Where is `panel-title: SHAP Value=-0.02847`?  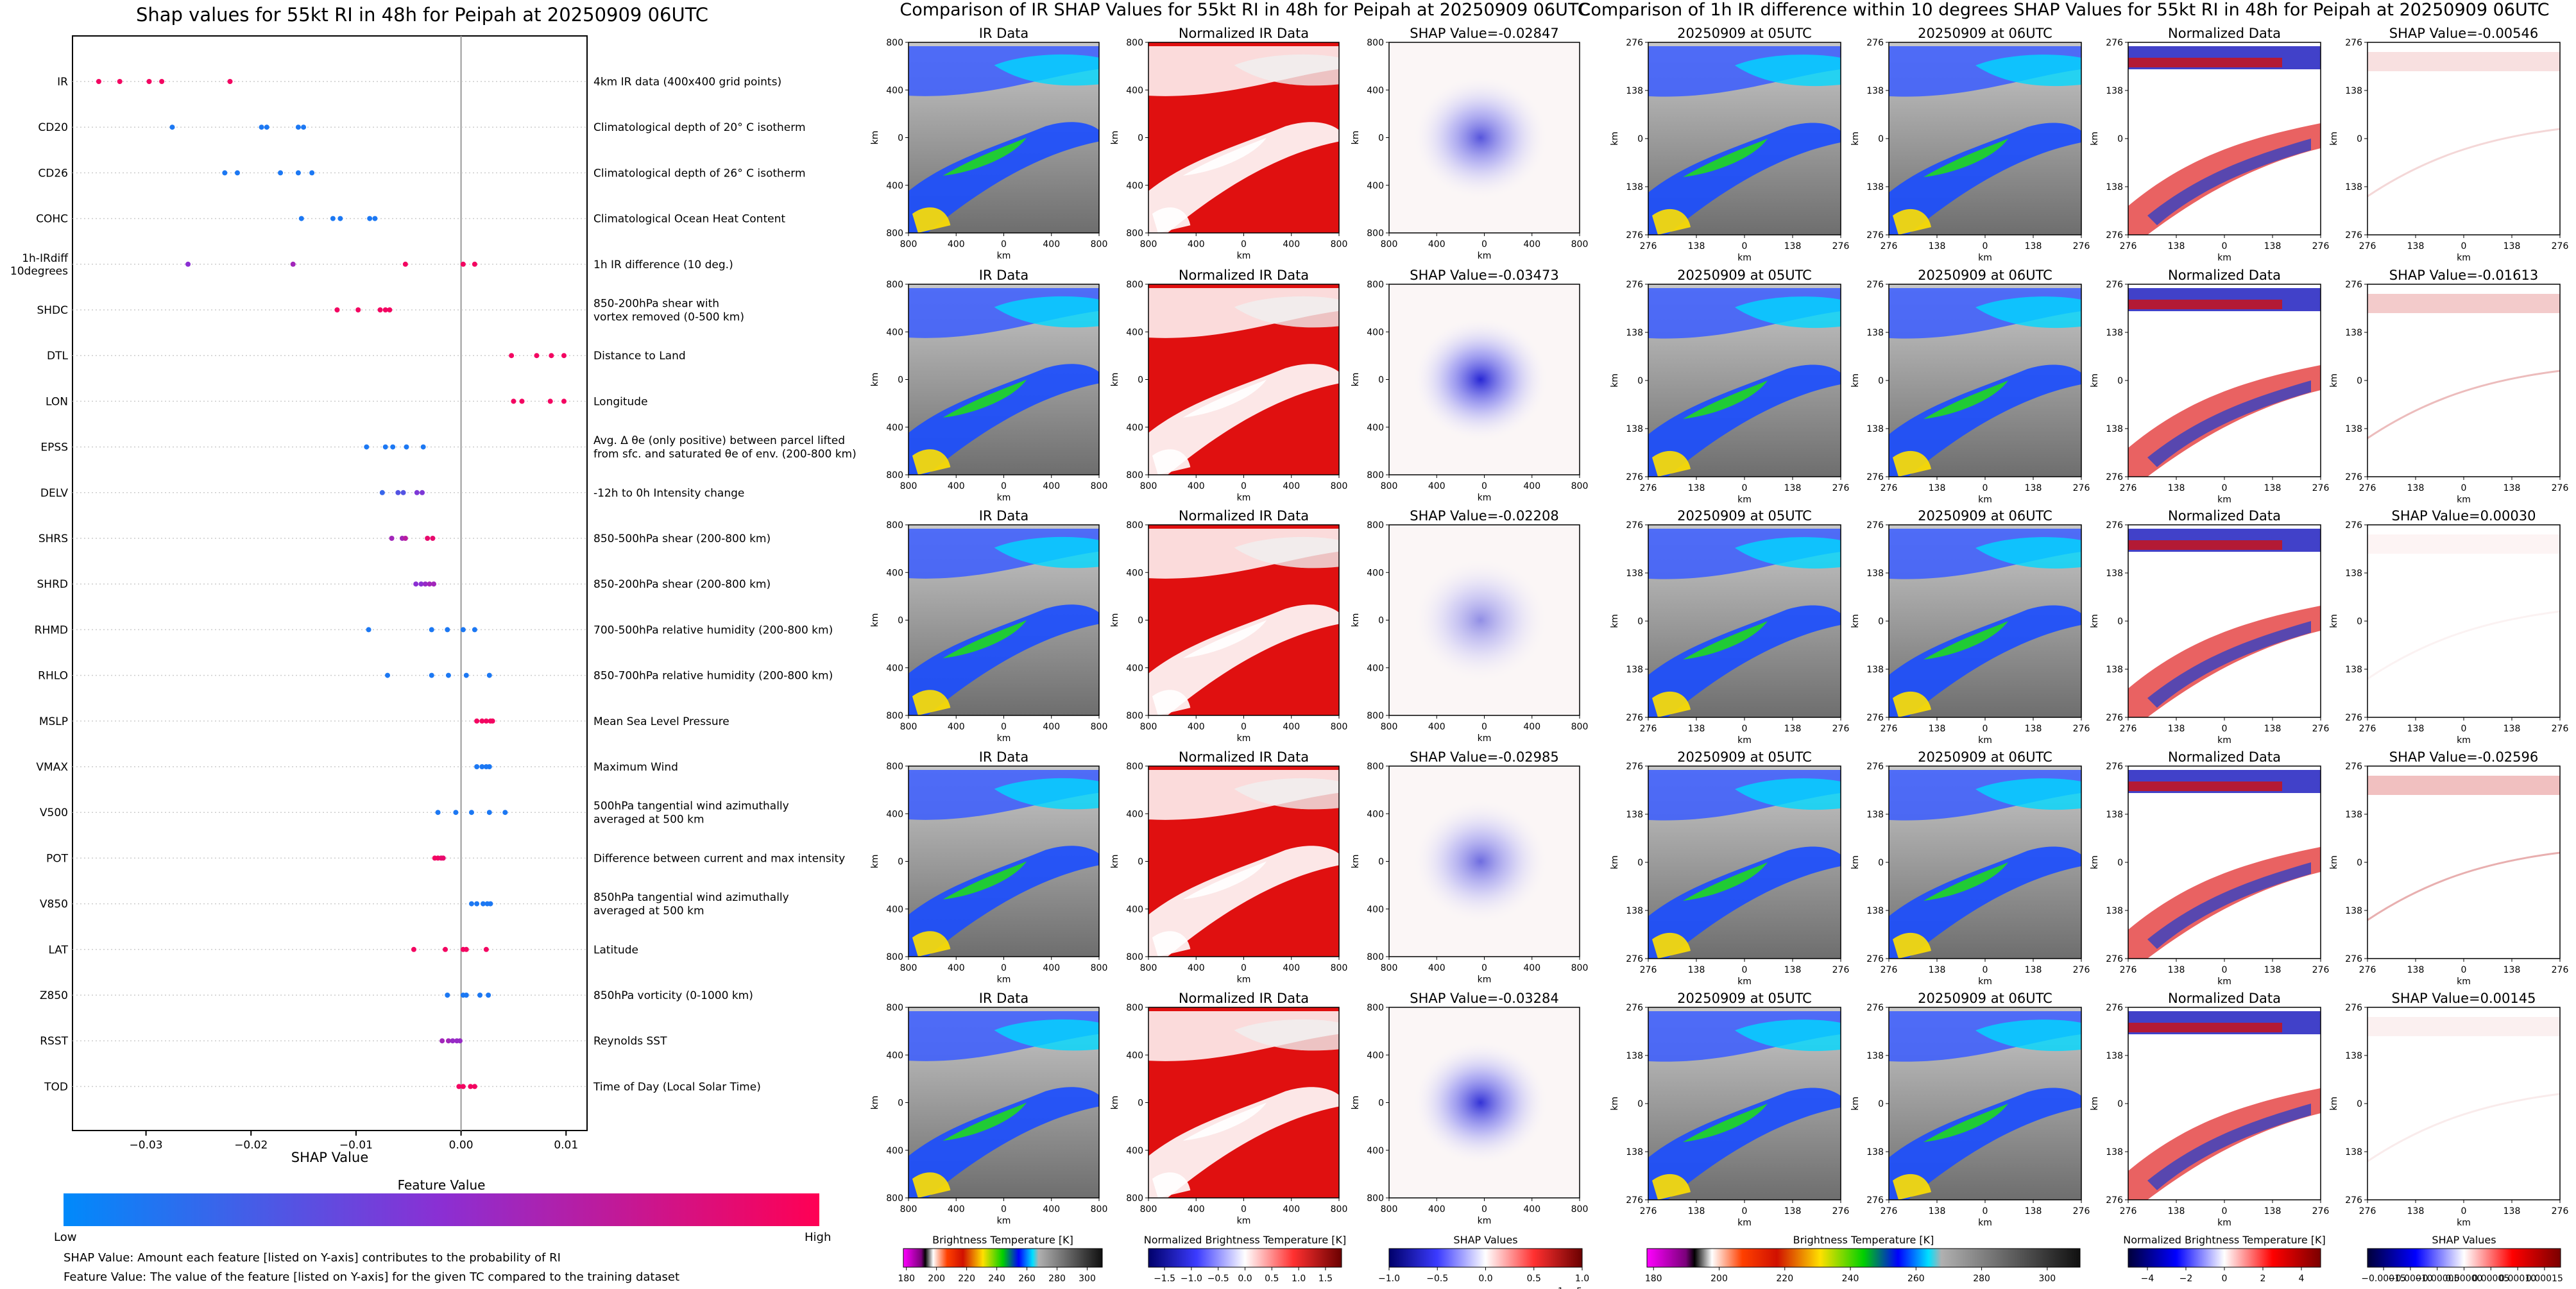 panel-title: SHAP Value=-0.02847 is located at coordinates (1484, 33).